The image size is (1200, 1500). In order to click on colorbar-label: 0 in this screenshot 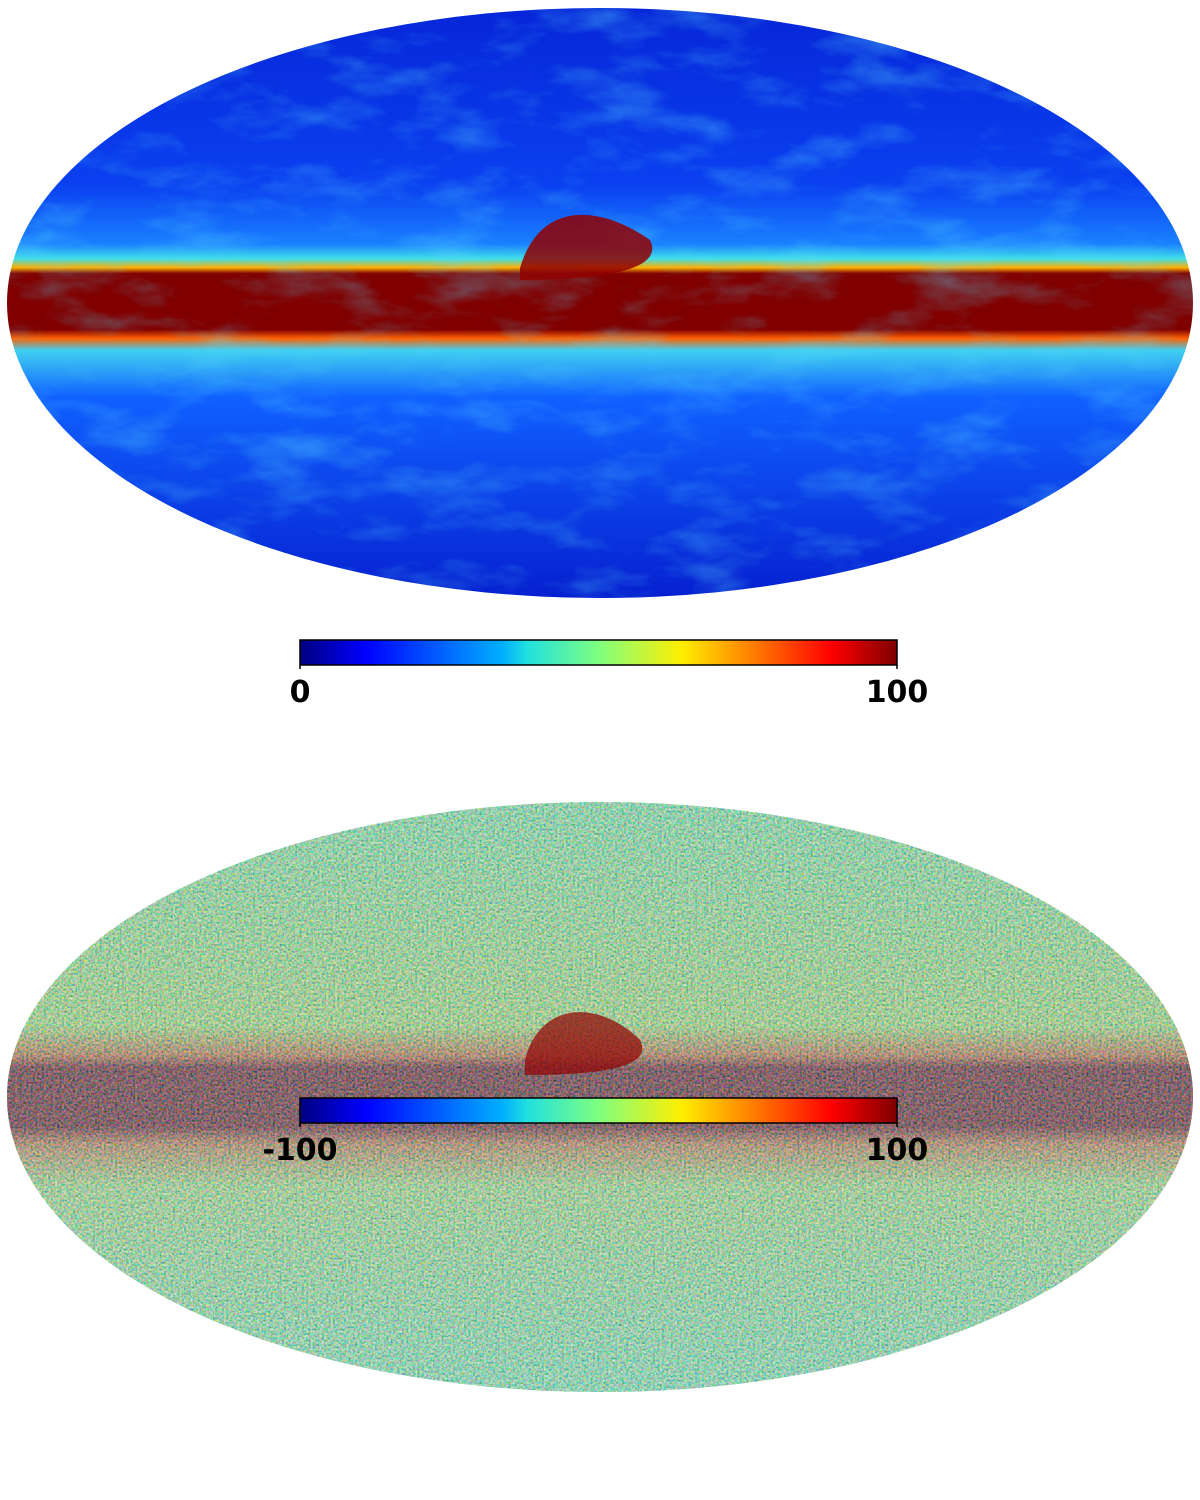, I will do `click(300, 692)`.